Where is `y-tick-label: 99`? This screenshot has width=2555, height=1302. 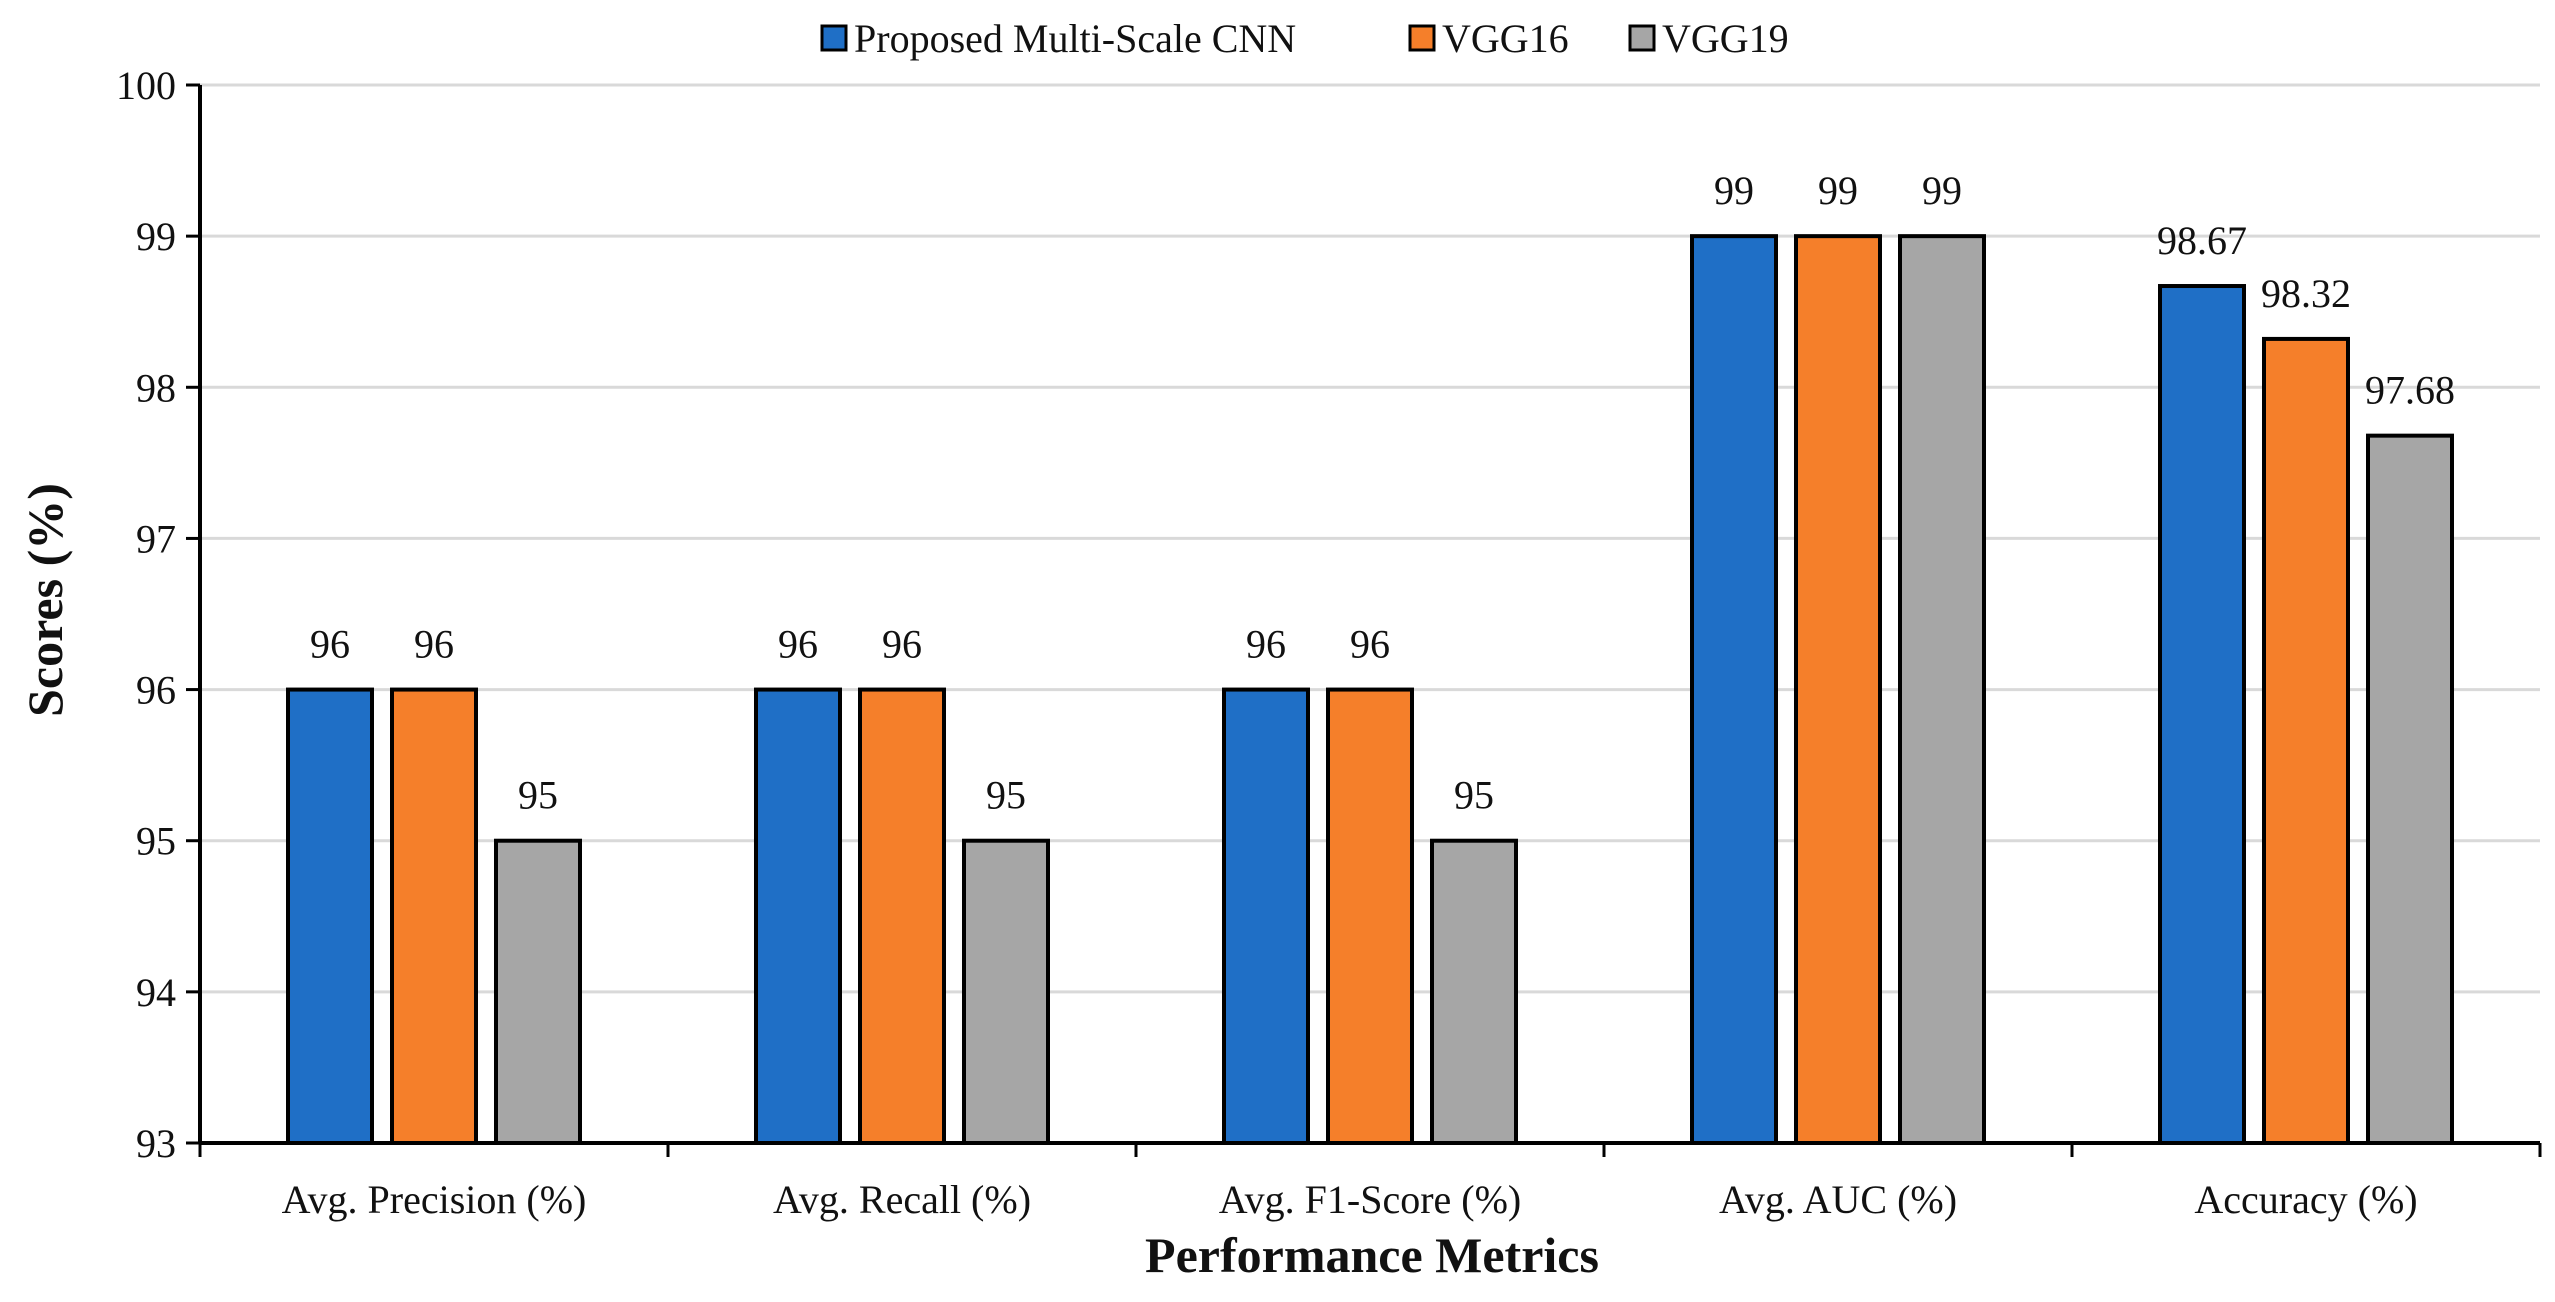
y-tick-label: 99 is located at coordinates (156, 236).